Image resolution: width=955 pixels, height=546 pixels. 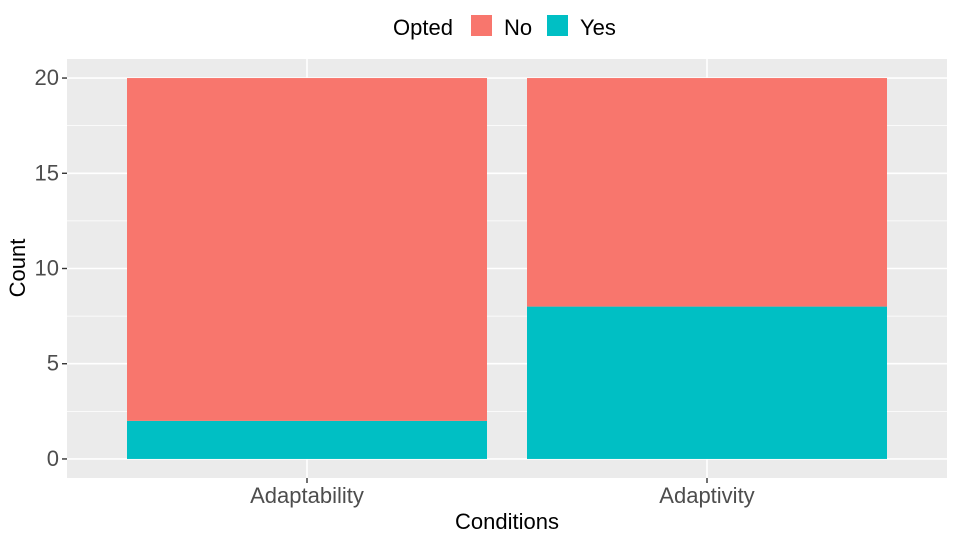 What do you see at coordinates (53, 363) in the screenshot?
I see `y-tick-label: 5` at bounding box center [53, 363].